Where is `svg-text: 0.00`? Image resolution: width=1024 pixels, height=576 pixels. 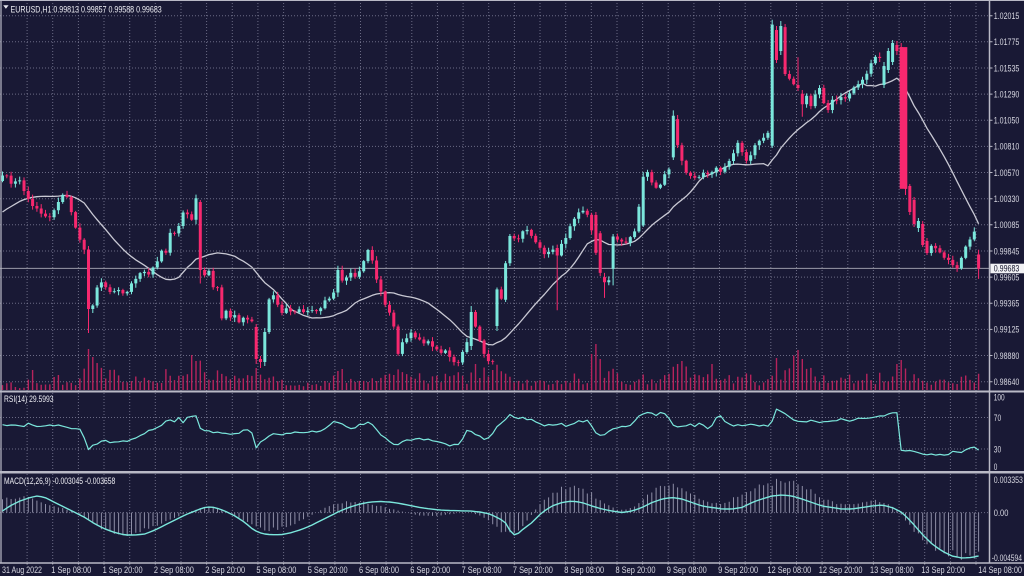
svg-text: 0.00 is located at coordinates (1001, 513).